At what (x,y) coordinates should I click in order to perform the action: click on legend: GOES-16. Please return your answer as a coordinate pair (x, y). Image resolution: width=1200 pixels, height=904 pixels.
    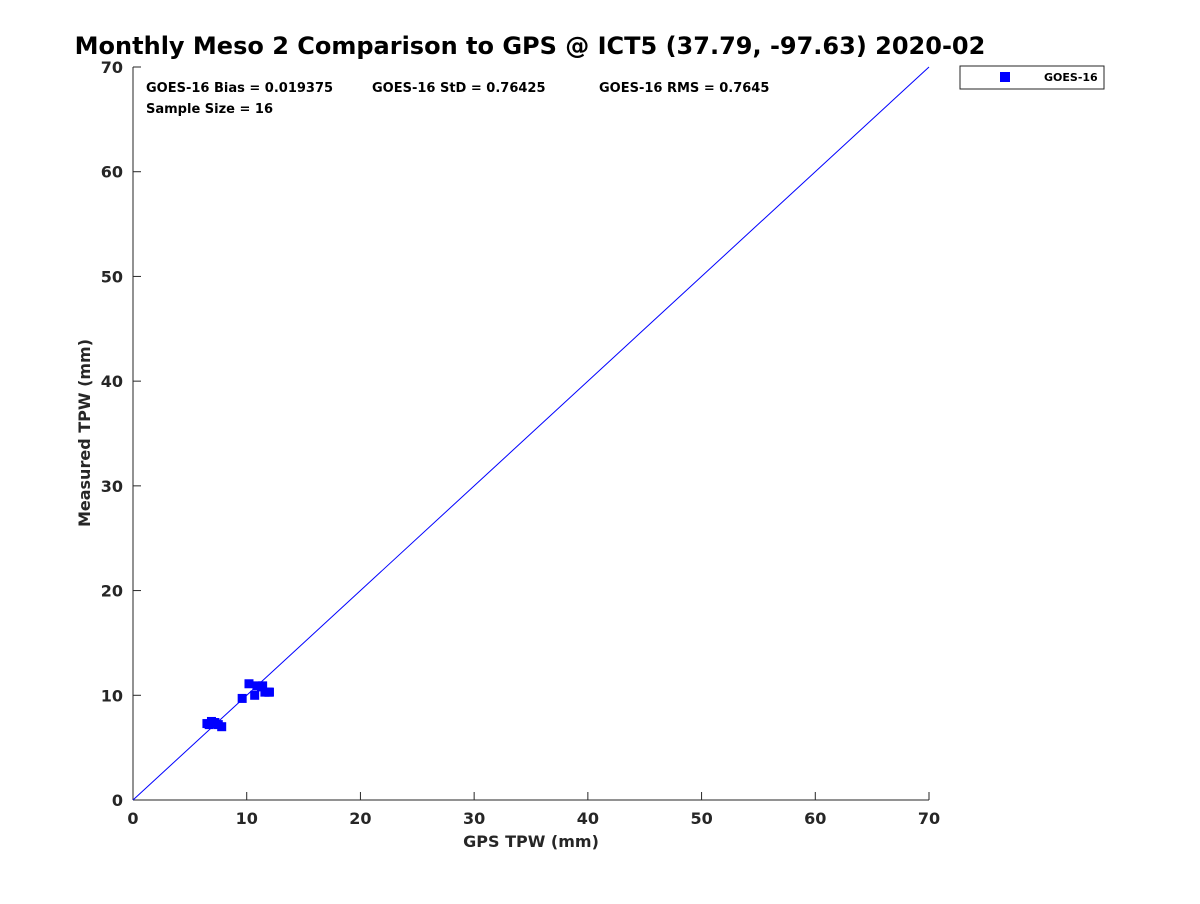
    Looking at the image, I should click on (1032, 77).